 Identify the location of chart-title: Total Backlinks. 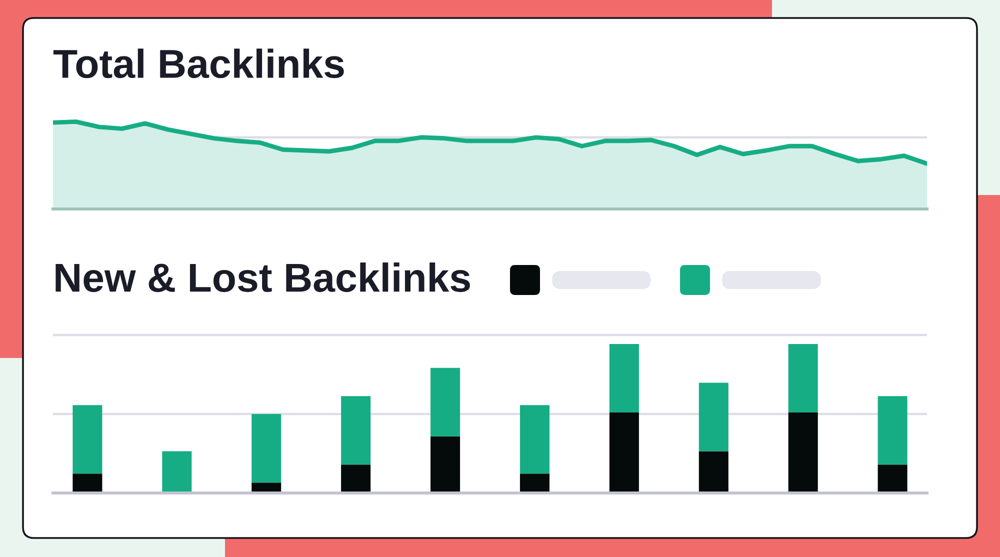
(198, 63).